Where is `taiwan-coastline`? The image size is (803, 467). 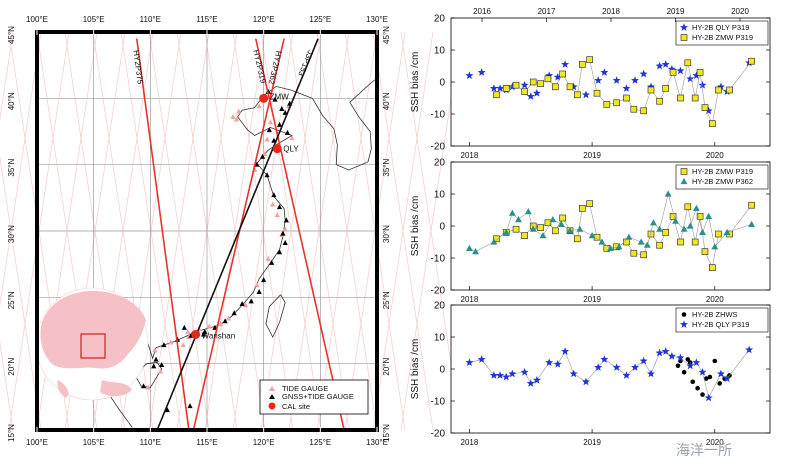
taiwan-coastline is located at coordinates (275, 316).